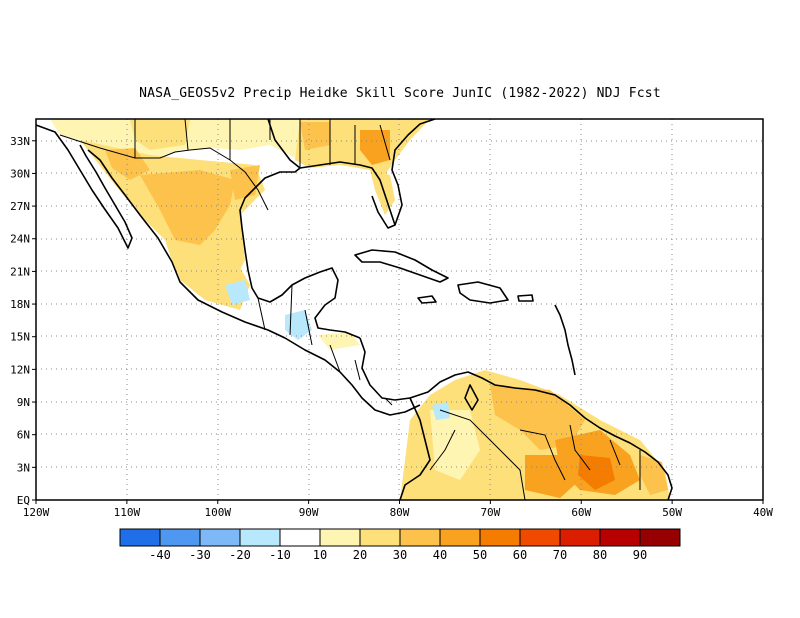  What do you see at coordinates (20, 369) in the screenshot?
I see `y-tick-label: 12N` at bounding box center [20, 369].